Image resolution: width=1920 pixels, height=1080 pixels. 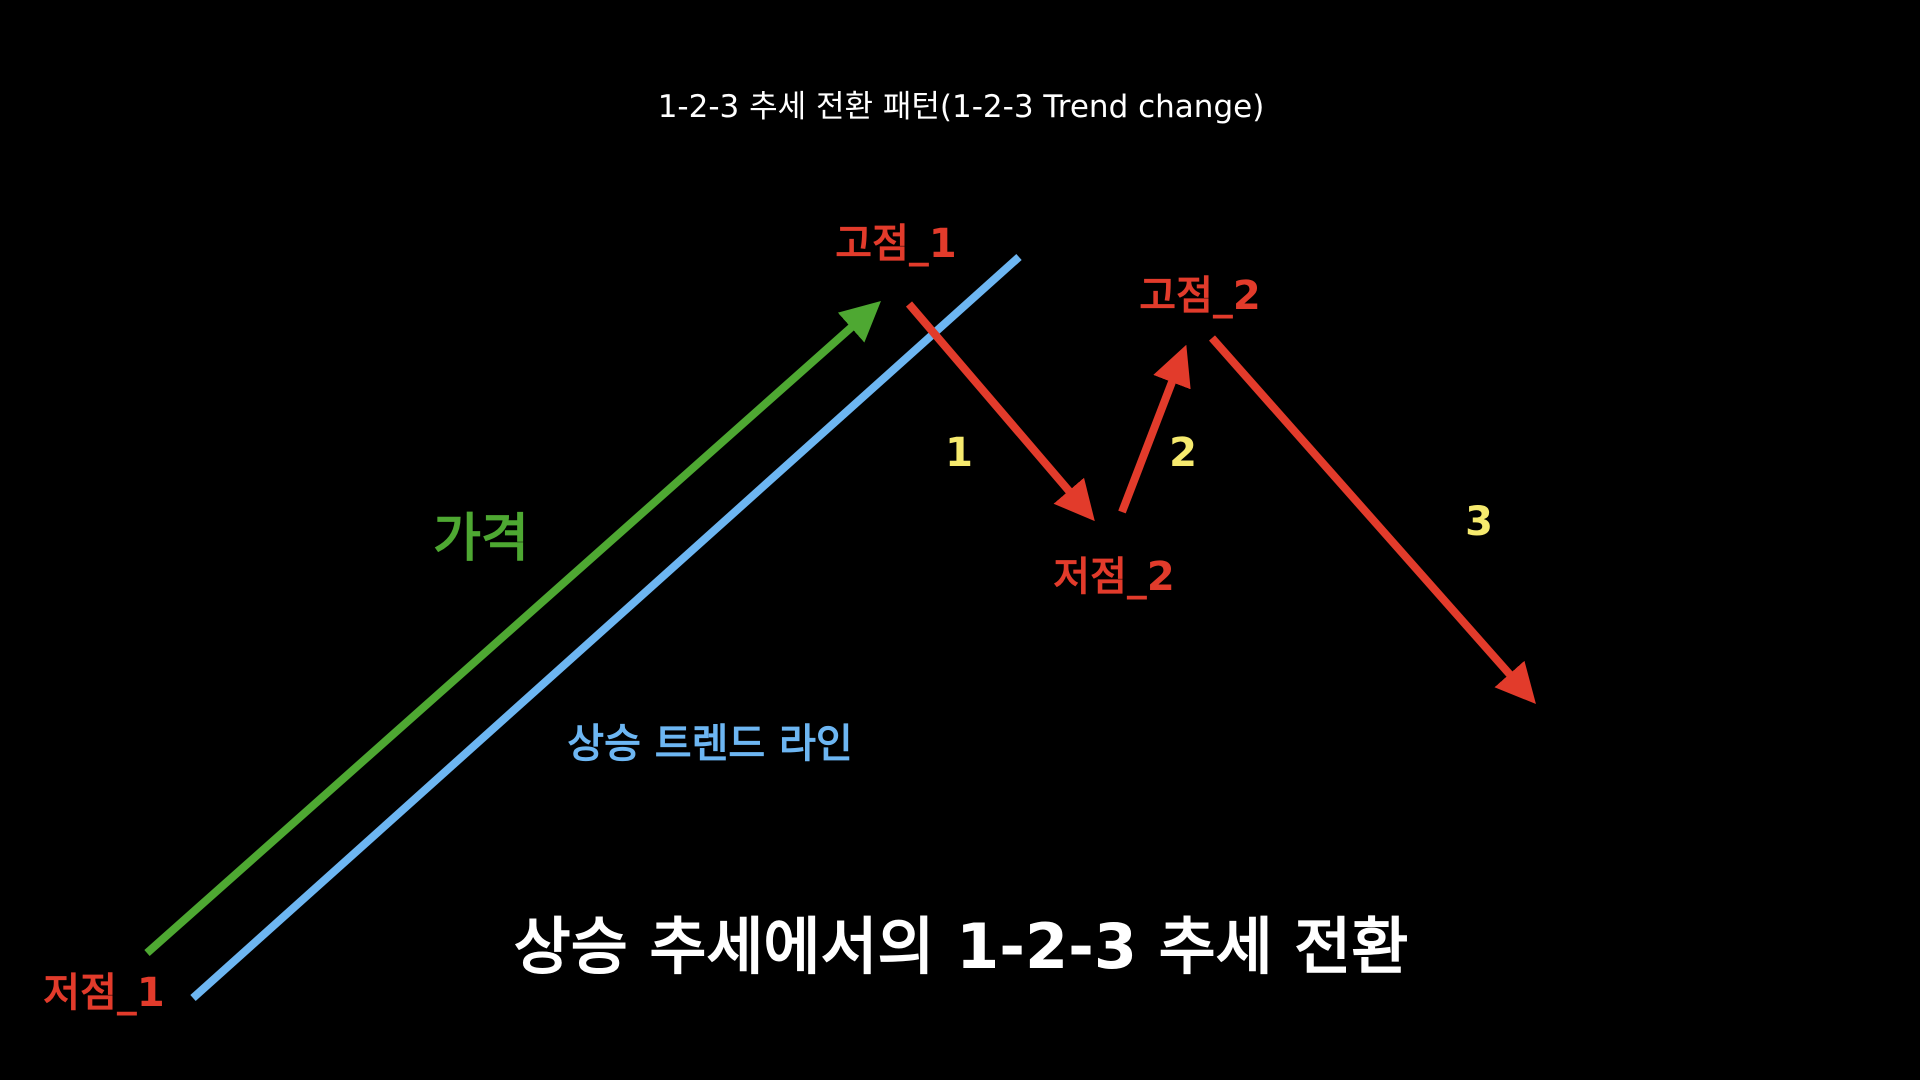 I want to click on low-1-label: 저점_1, so click(x=103, y=993).